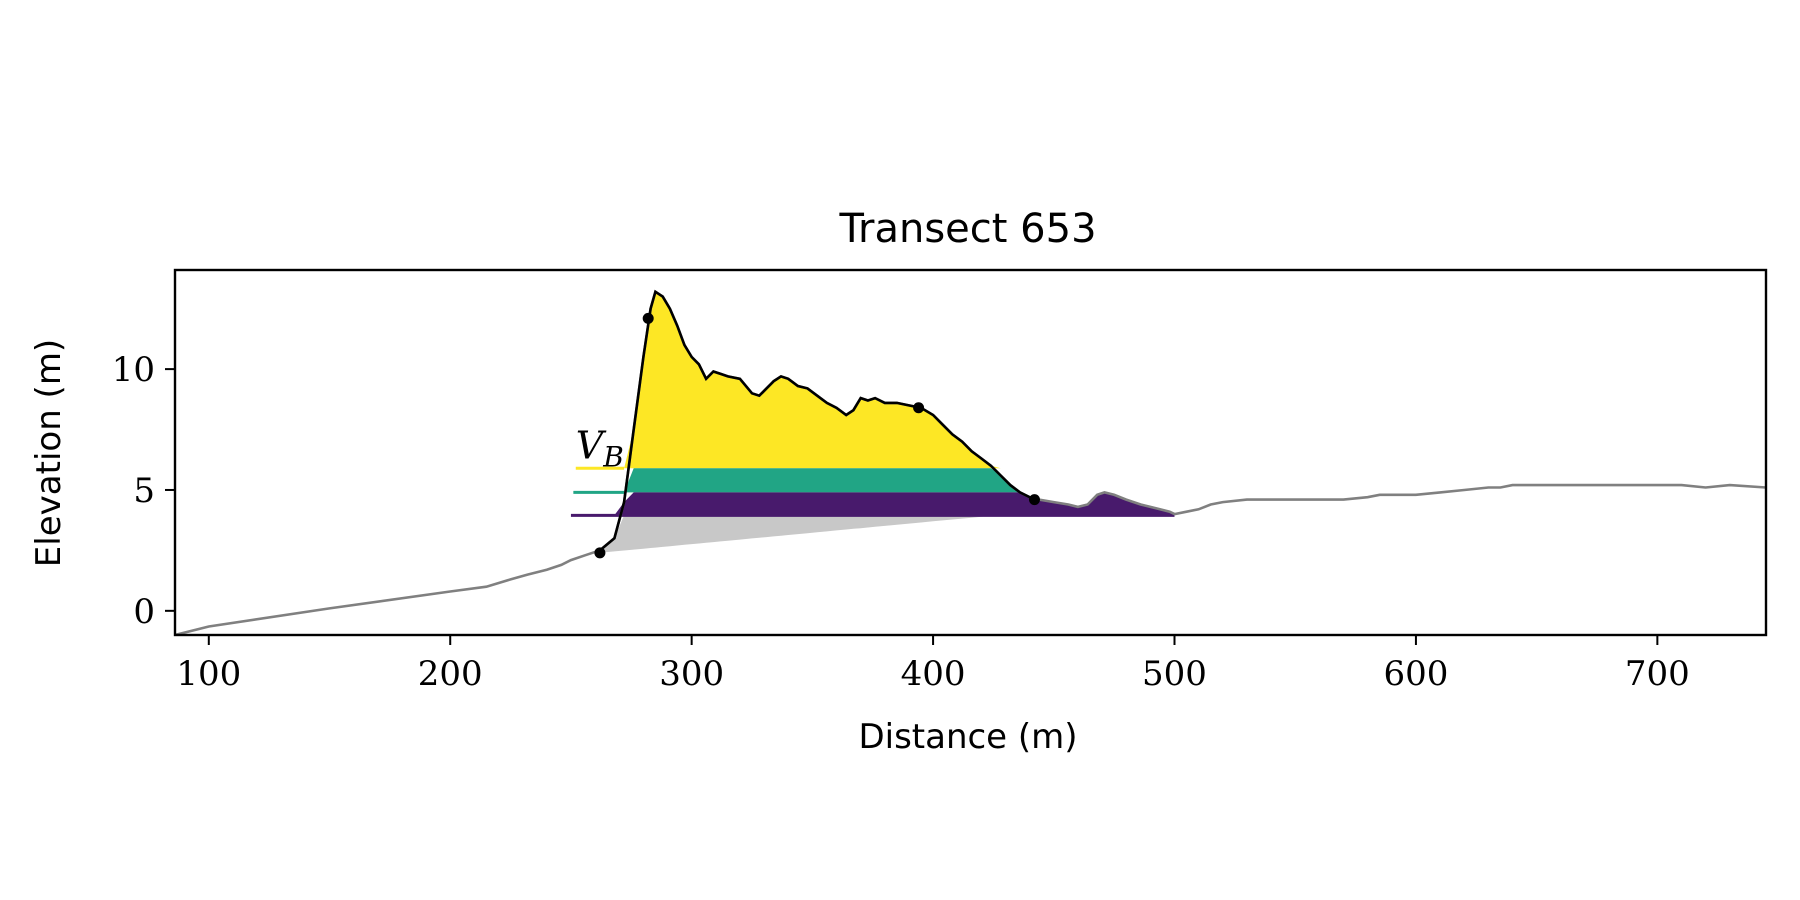 The image size is (1800, 900). I want to click on dune-profile-line, so click(817, 420).